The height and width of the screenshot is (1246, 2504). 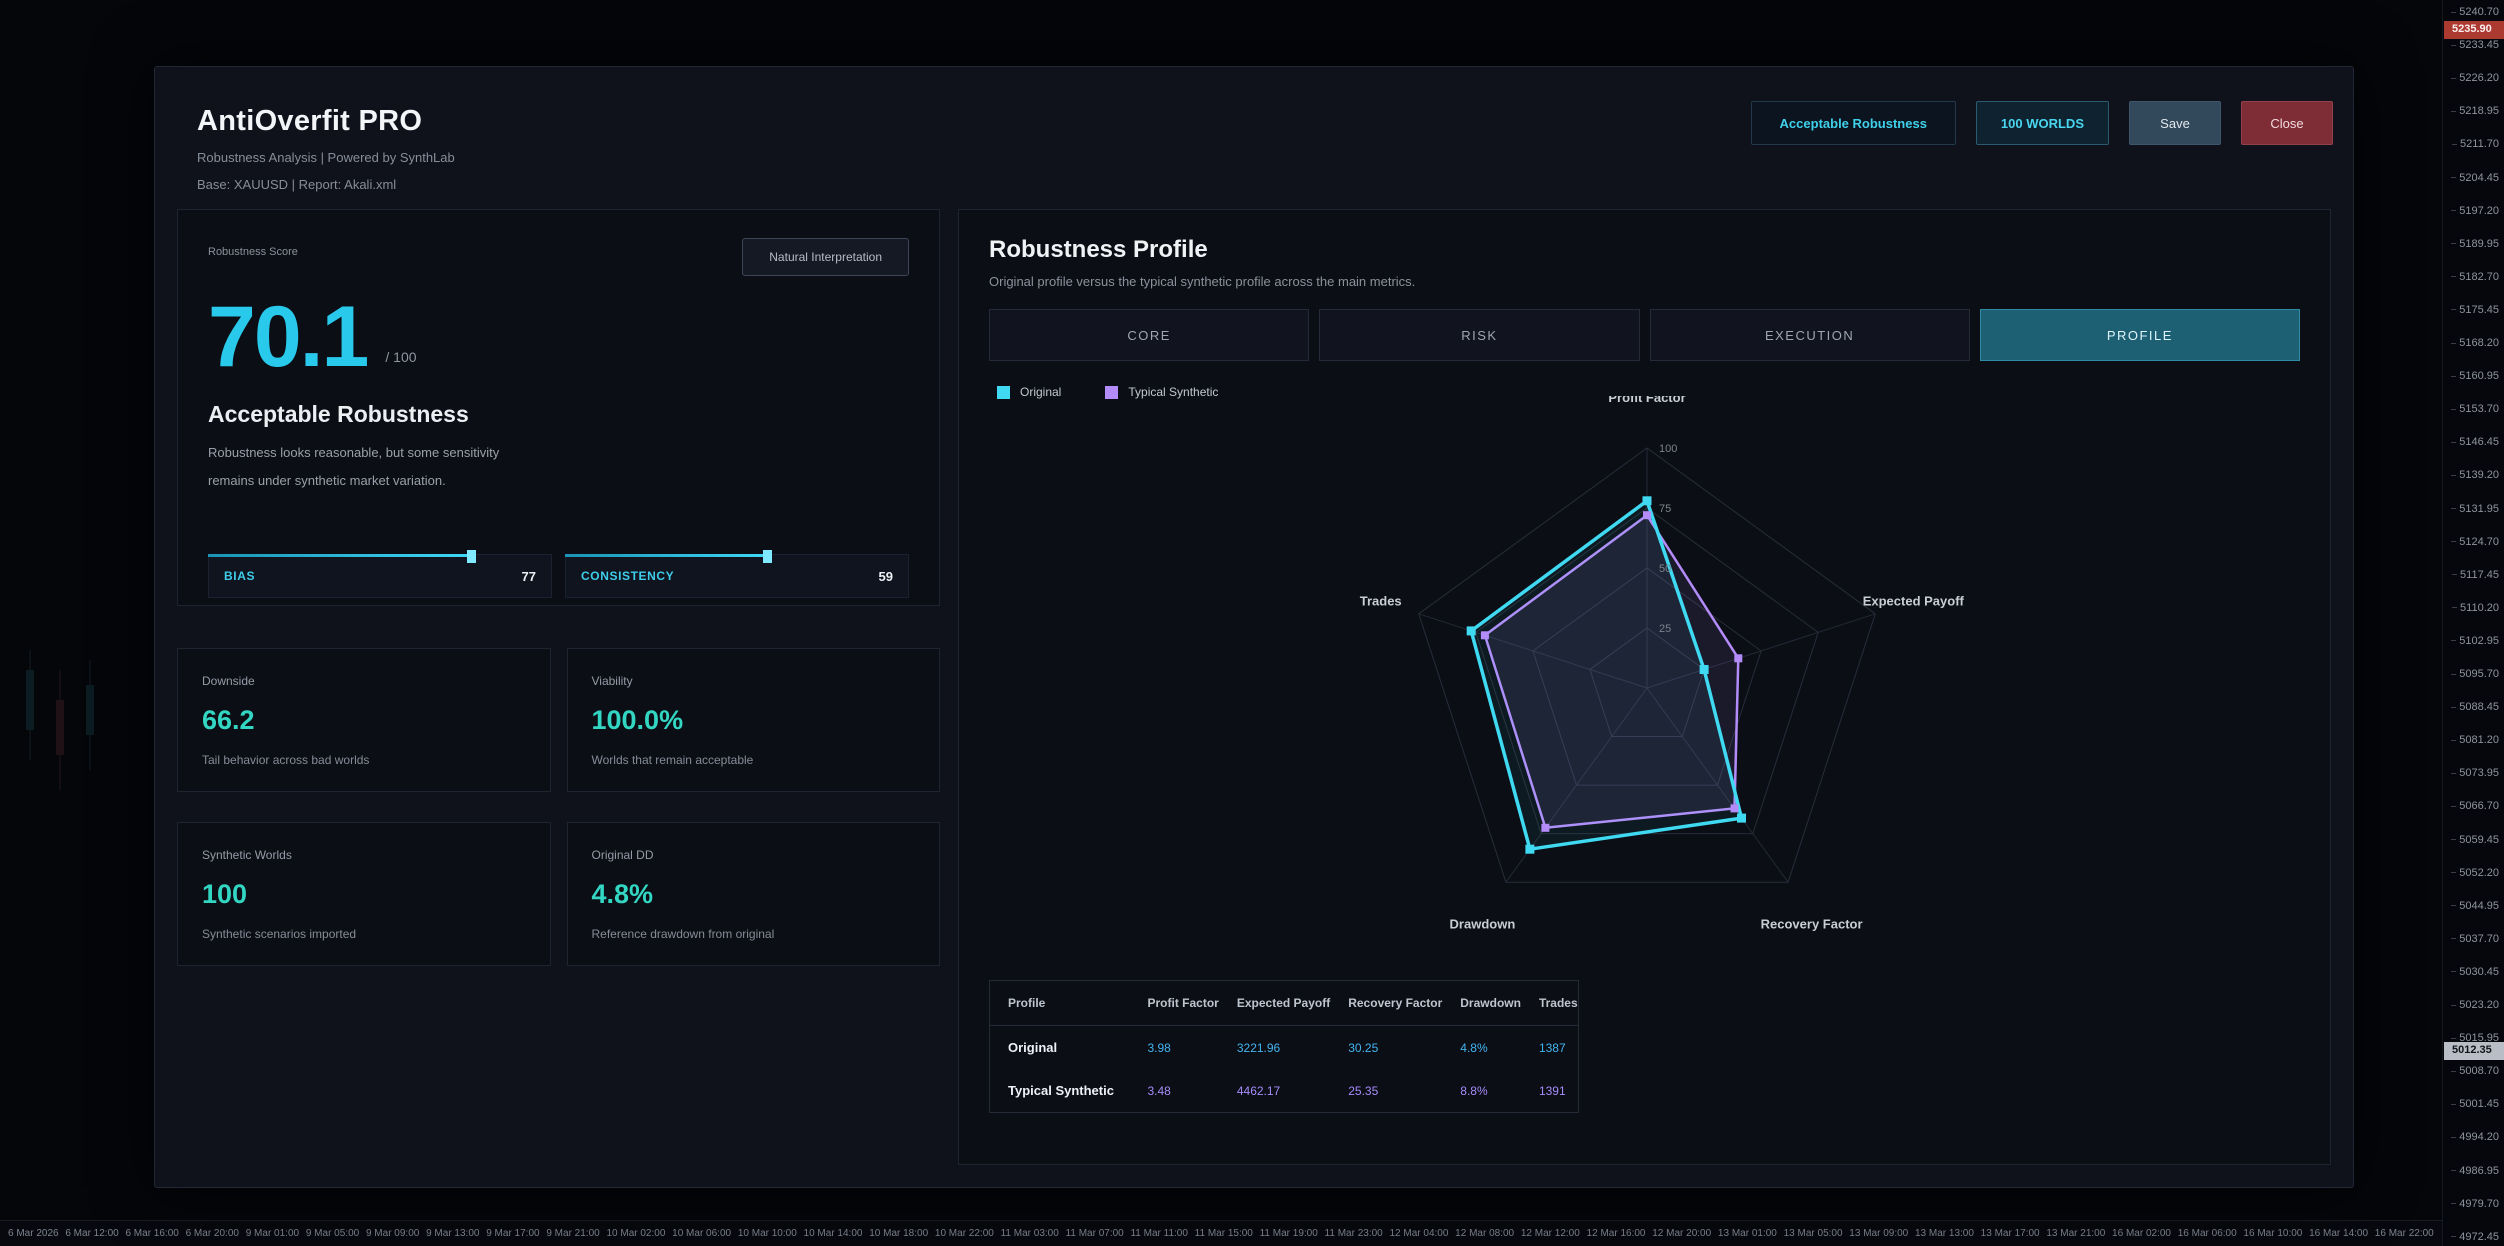 What do you see at coordinates (1474, 1047) in the screenshot?
I see `table-cell: 4.8%` at bounding box center [1474, 1047].